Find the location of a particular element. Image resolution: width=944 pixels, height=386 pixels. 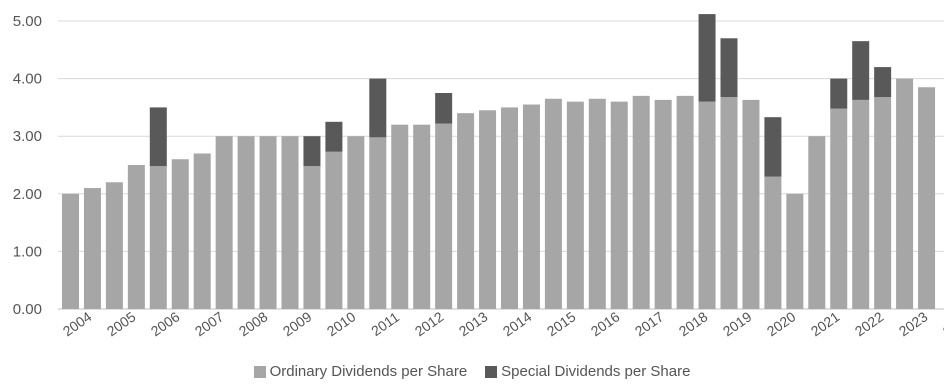

x-tick-label: 2008 is located at coordinates (253, 323).